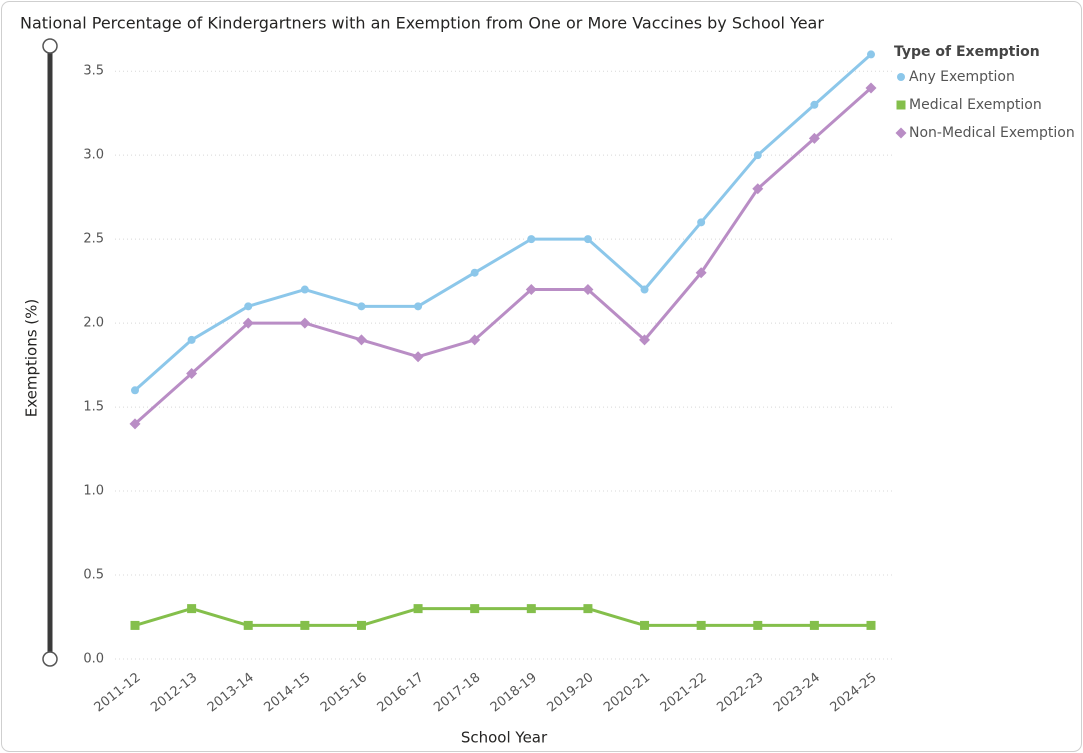  Describe the element at coordinates (93, 239) in the screenshot. I see `y-tick-label: 2.5` at that location.